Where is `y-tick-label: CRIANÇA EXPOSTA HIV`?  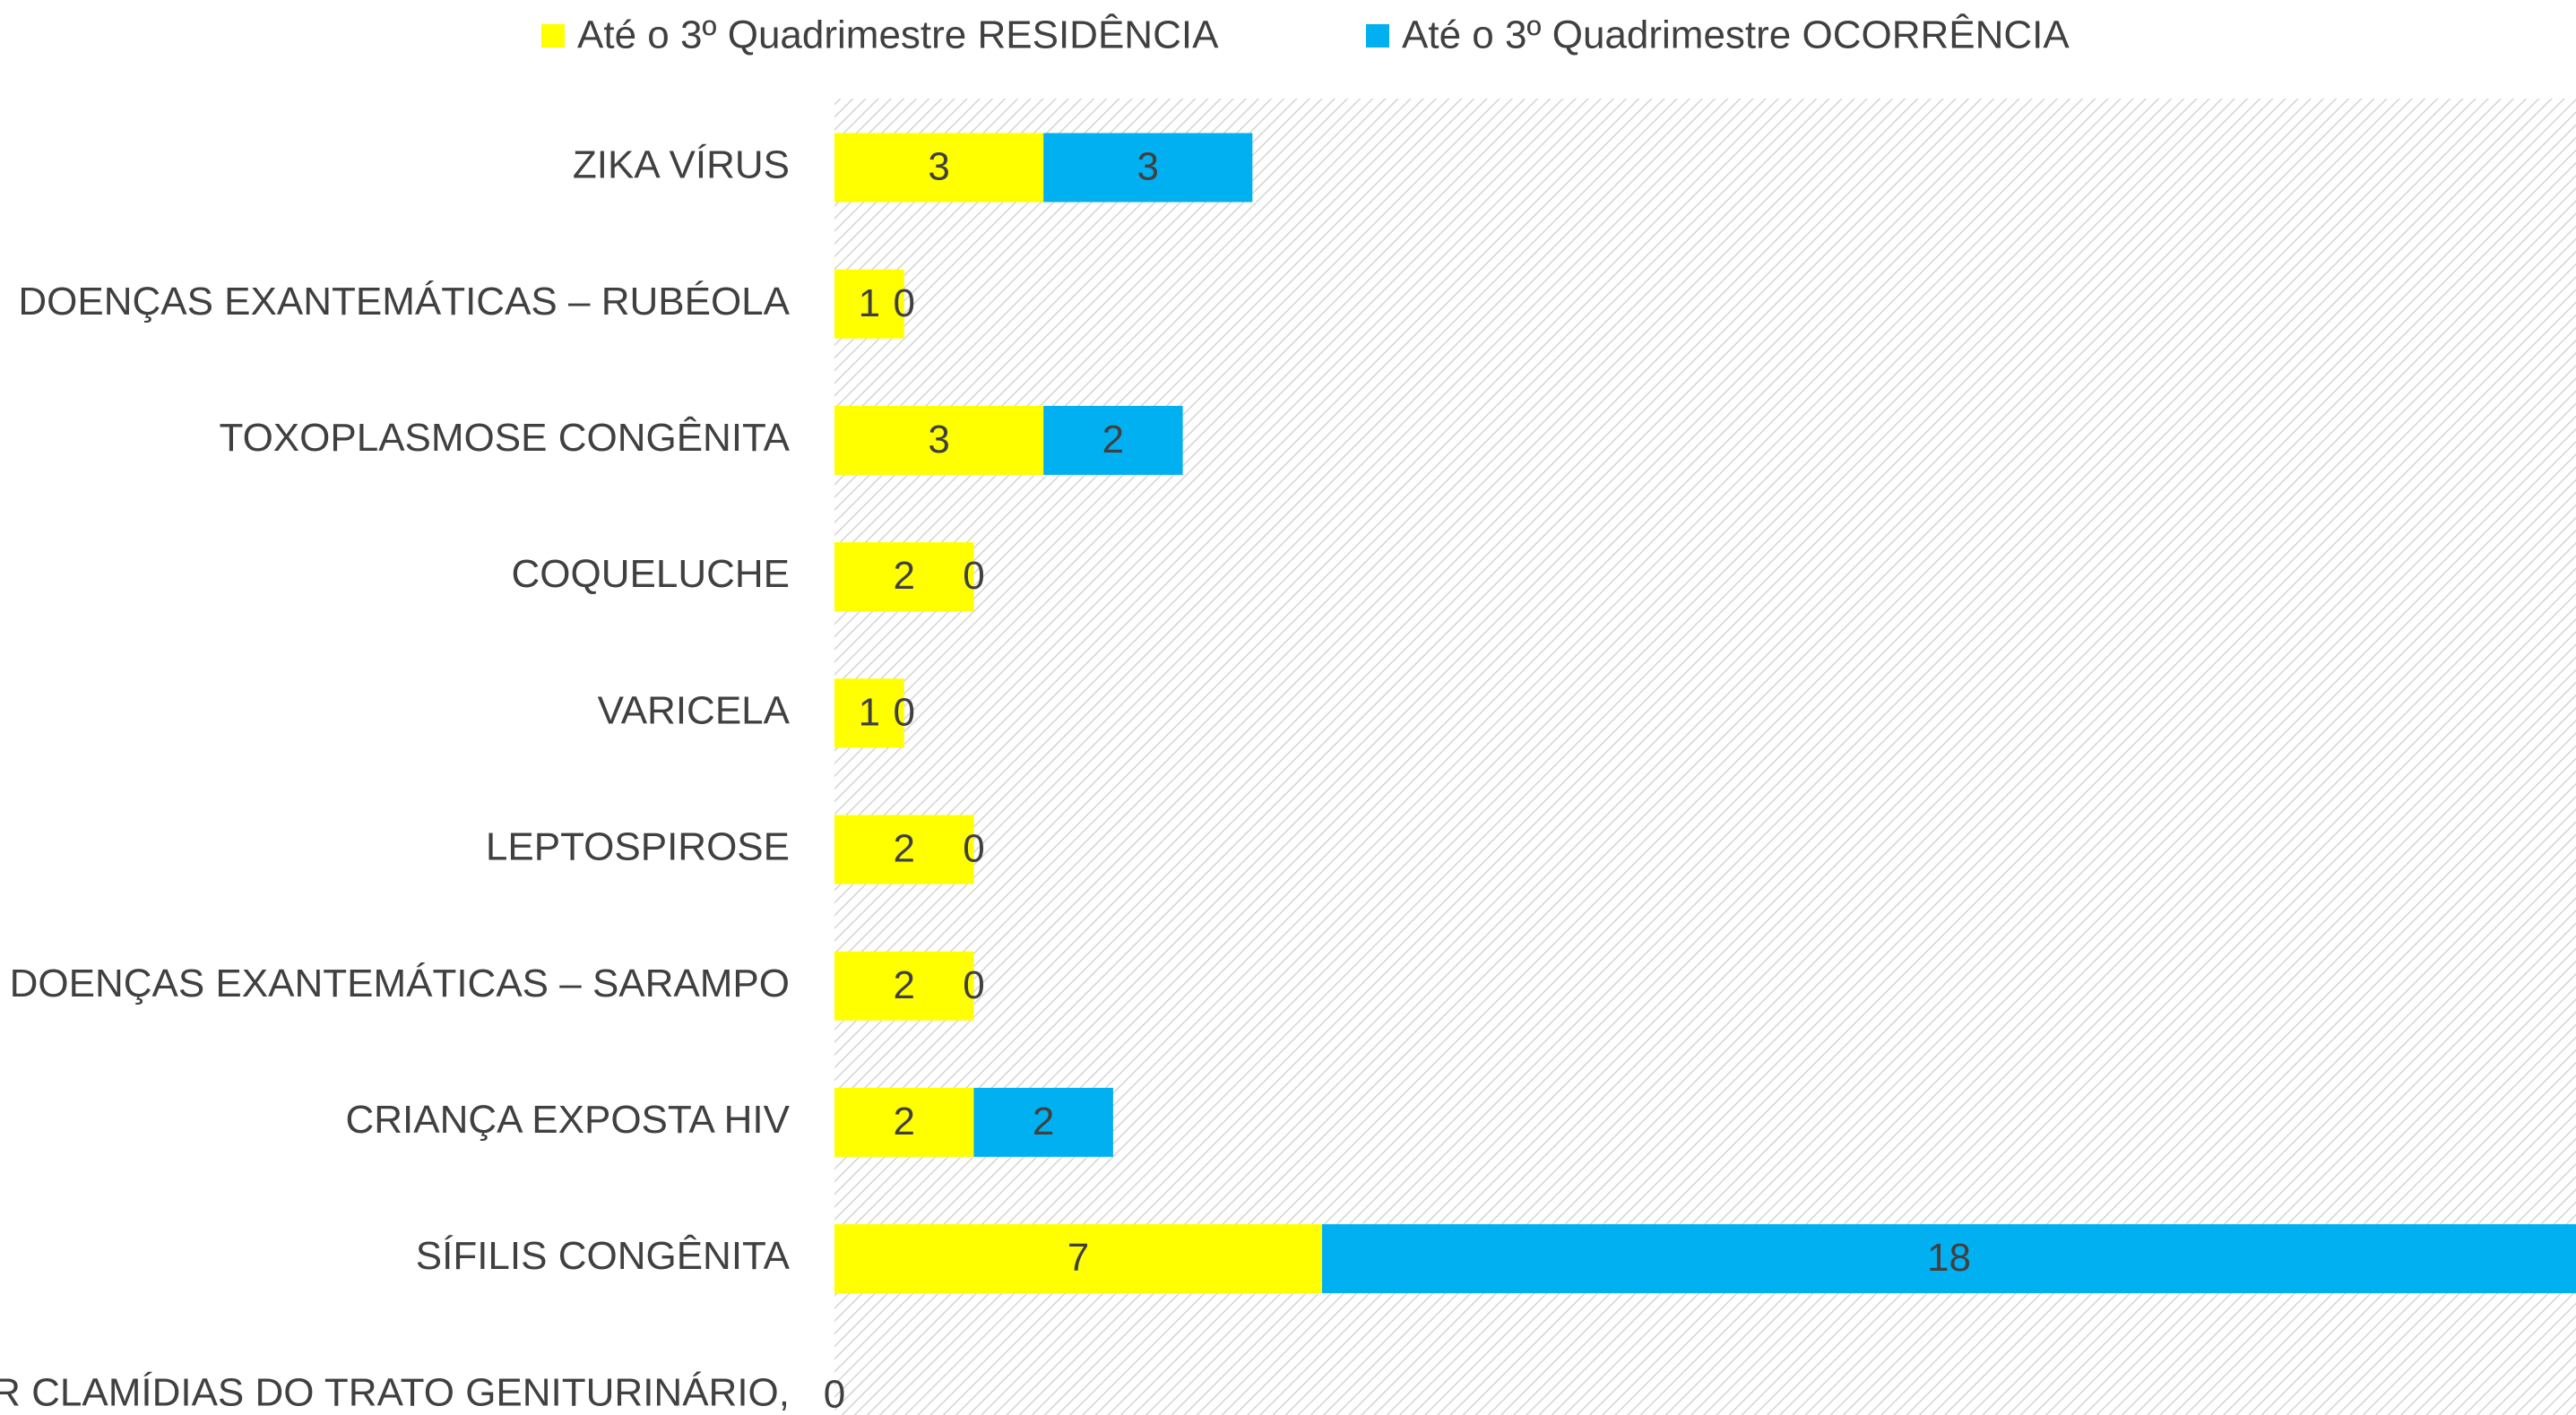 y-tick-label: CRIANÇA EXPOSTA HIV is located at coordinates (567, 1120).